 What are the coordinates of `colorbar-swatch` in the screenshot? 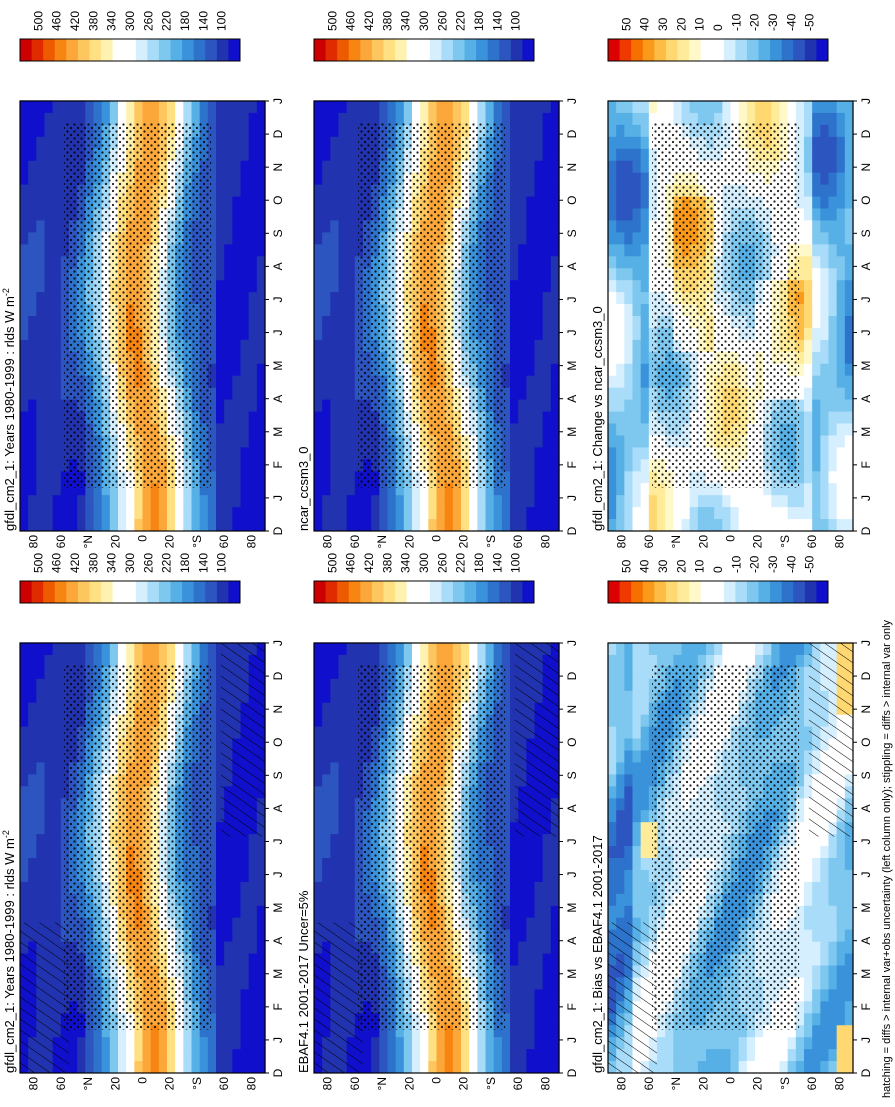 It's located at (107, 592).